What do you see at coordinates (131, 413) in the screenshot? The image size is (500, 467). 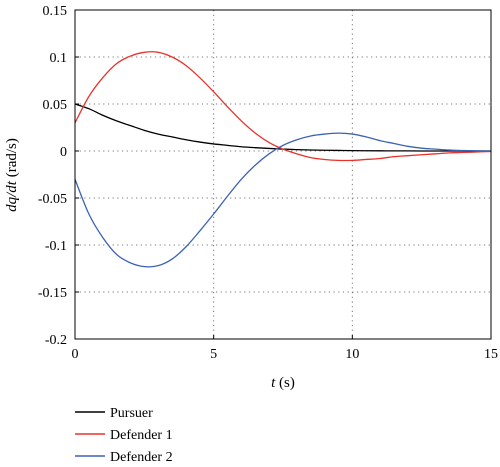 I see `legend-label-pursuer: Pursuer` at bounding box center [131, 413].